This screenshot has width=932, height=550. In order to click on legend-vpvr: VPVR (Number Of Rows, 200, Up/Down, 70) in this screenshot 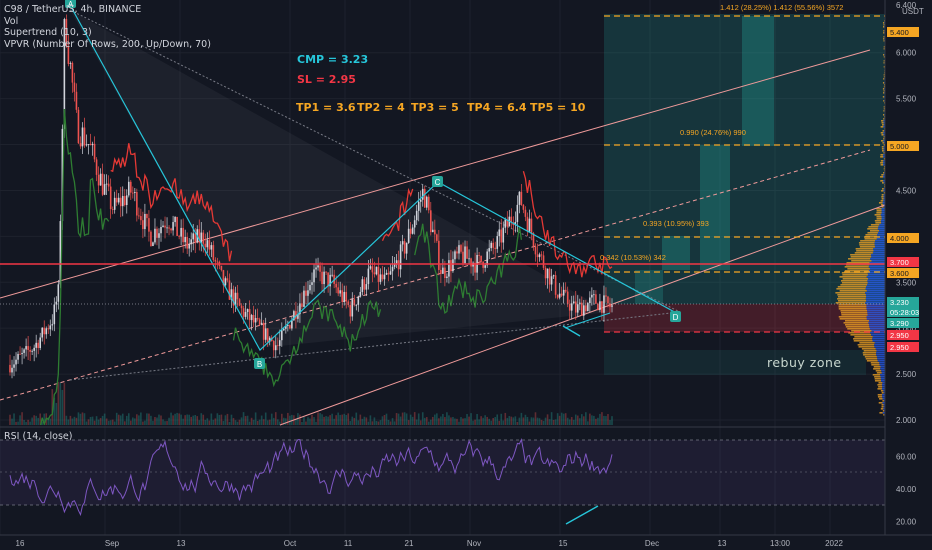, I will do `click(107, 44)`.